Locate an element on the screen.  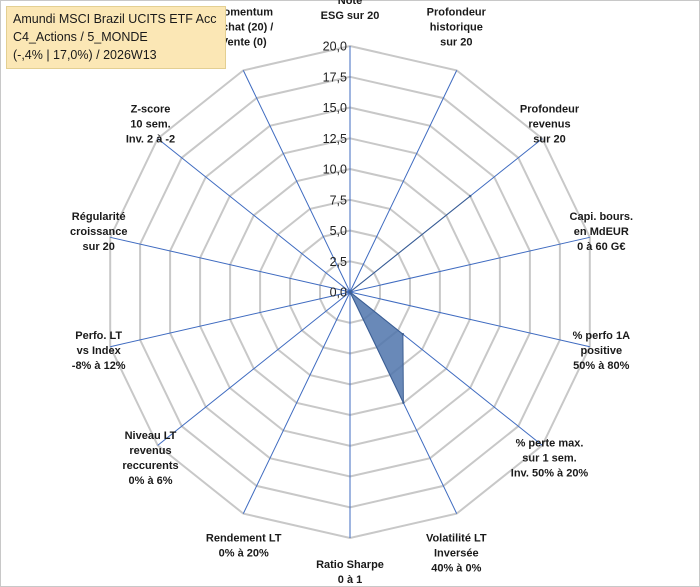
category-label-line: Capi. bours. is located at coordinates (602, 217).